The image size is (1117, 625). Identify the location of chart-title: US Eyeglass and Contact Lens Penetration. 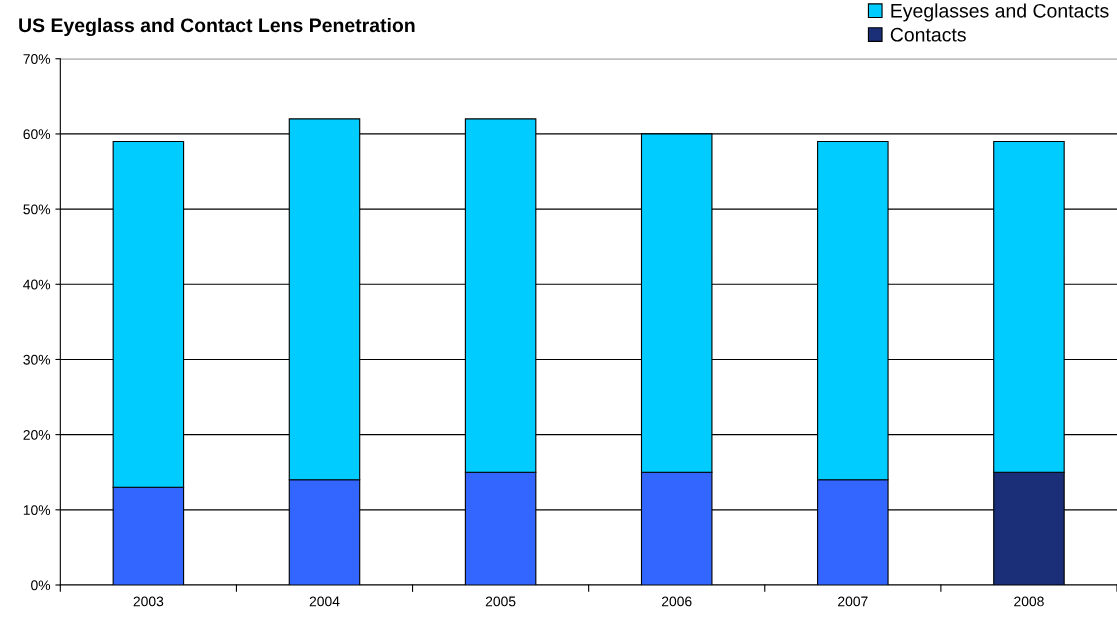
(217, 27).